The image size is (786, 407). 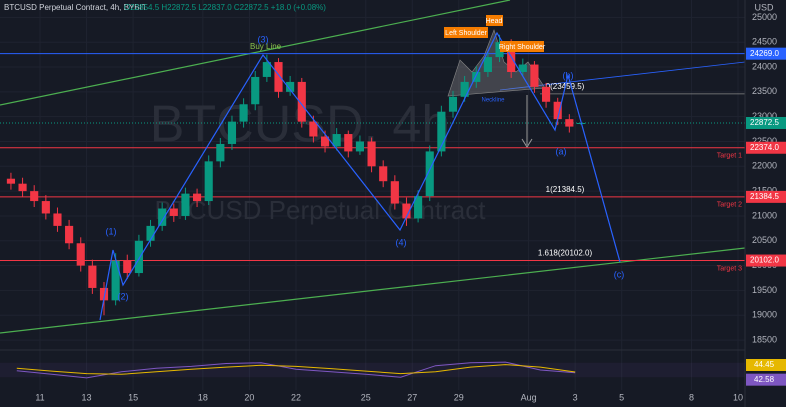 I want to click on fib-label: 1.618(20102.0), so click(x=565, y=253).